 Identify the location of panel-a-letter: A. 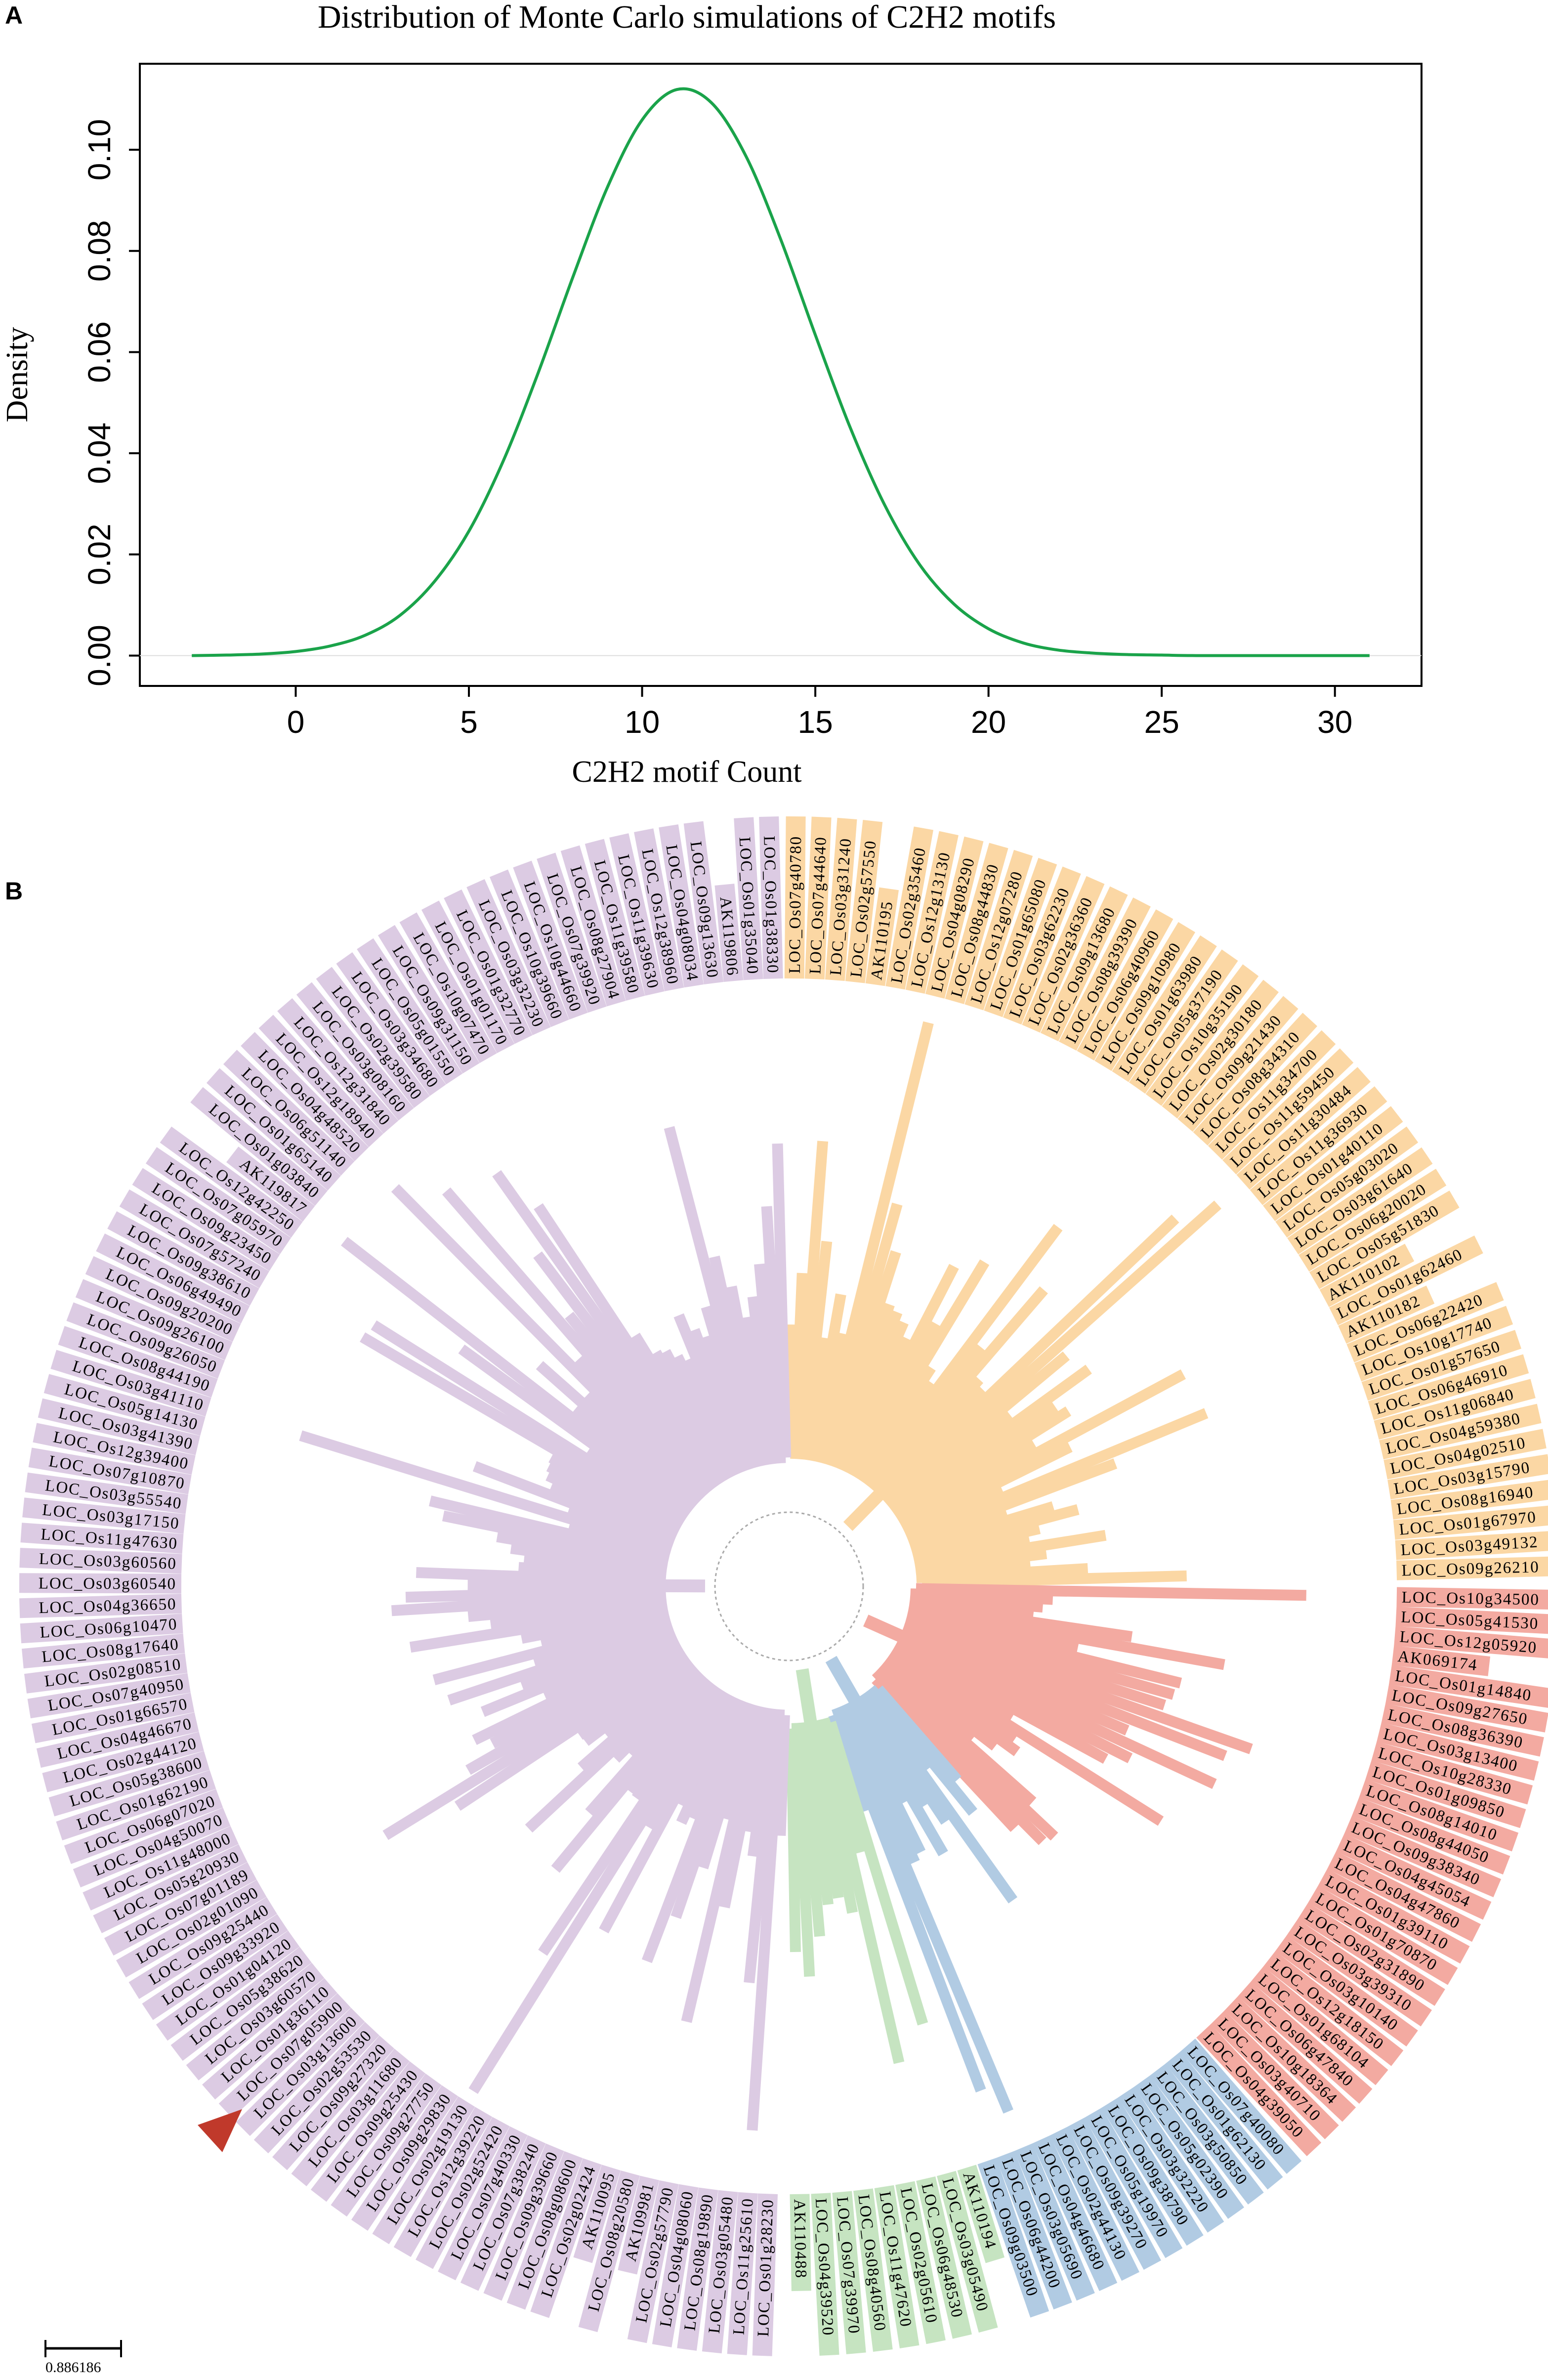
(14, 15).